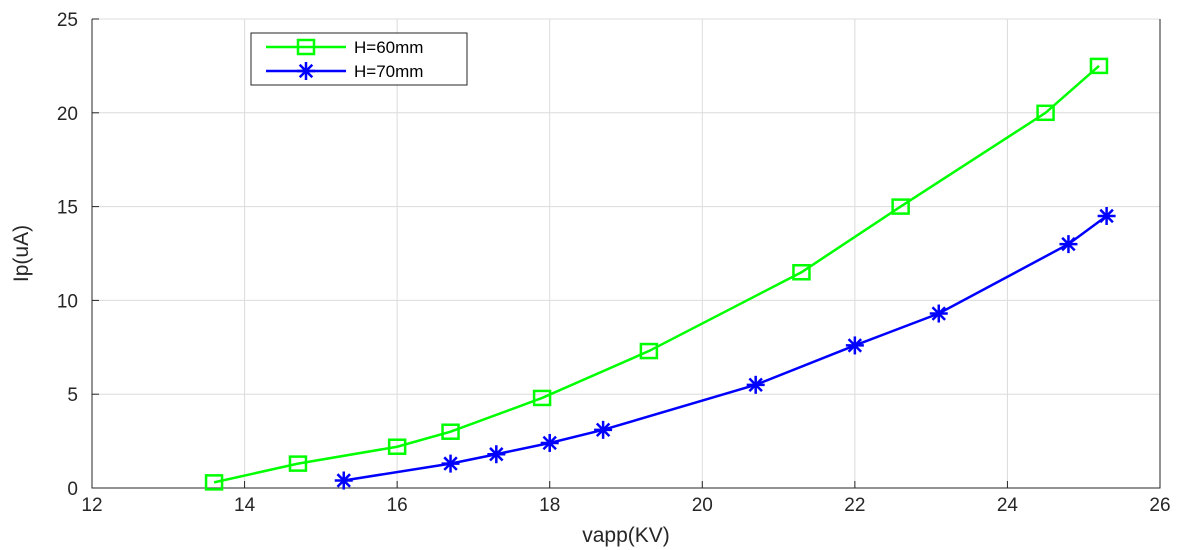 The width and height of the screenshot is (1182, 550). Describe the element at coordinates (67, 255) in the screenshot. I see `y-tick-labels: 0 5 10 15 20 25` at that location.